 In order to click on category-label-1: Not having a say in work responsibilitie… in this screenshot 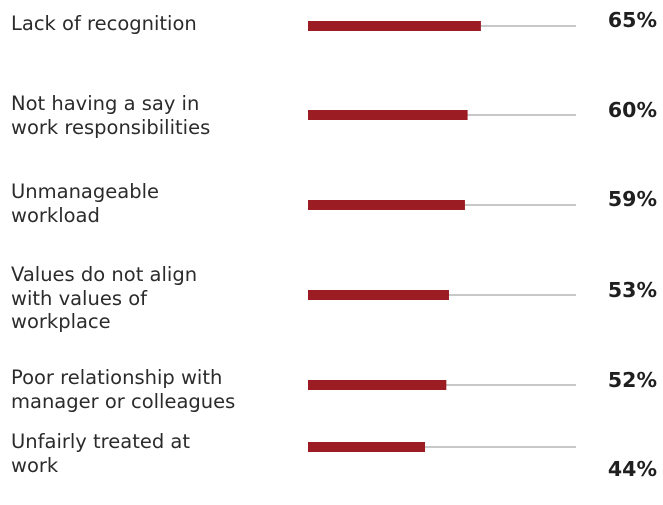, I will do `click(111, 115)`.